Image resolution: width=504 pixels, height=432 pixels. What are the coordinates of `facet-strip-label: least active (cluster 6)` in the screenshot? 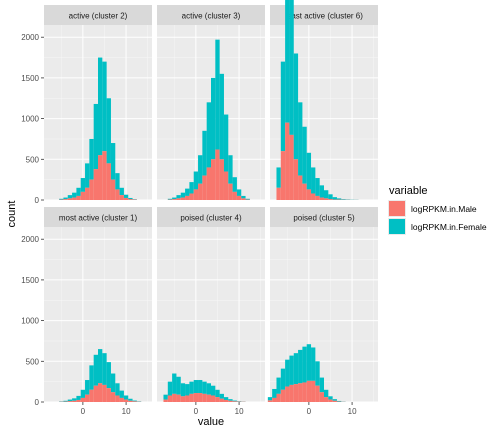 It's located at (324, 16).